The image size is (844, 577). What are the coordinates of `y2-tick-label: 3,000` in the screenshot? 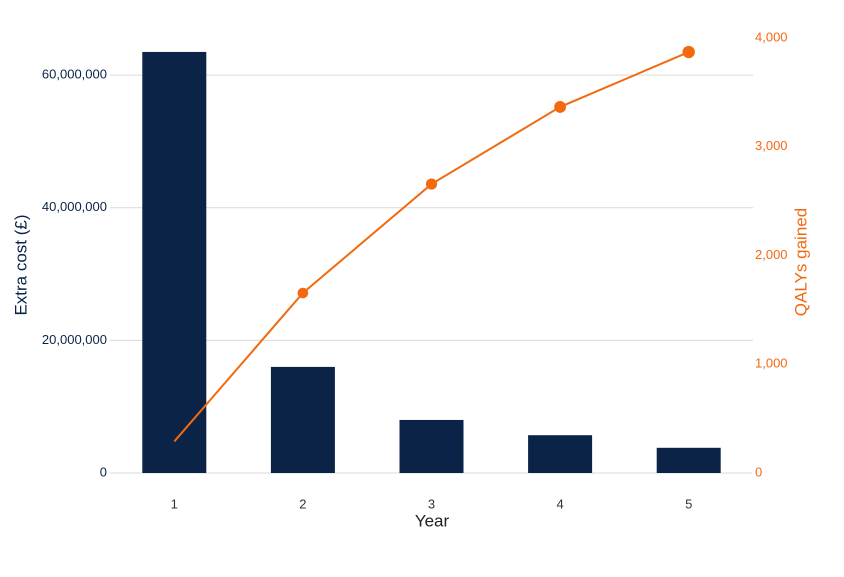 It's located at (771, 145).